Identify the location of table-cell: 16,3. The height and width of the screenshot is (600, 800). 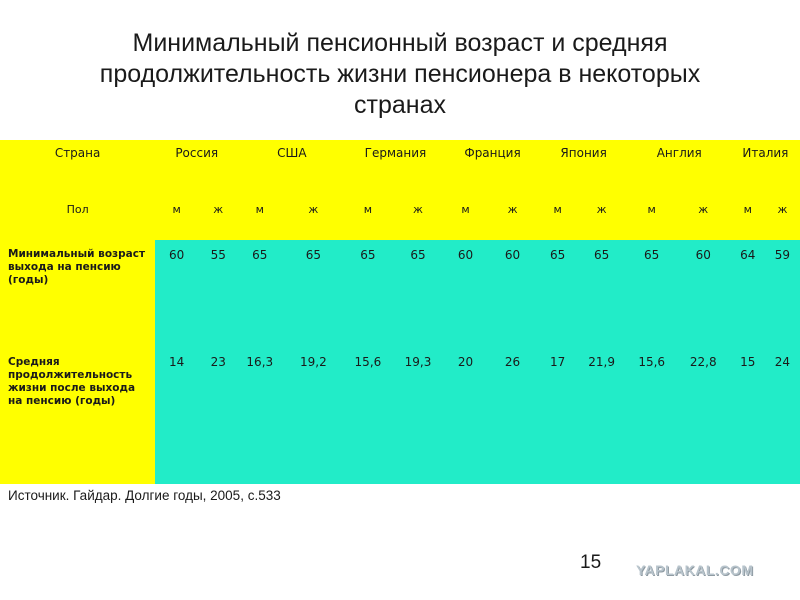
(260, 416).